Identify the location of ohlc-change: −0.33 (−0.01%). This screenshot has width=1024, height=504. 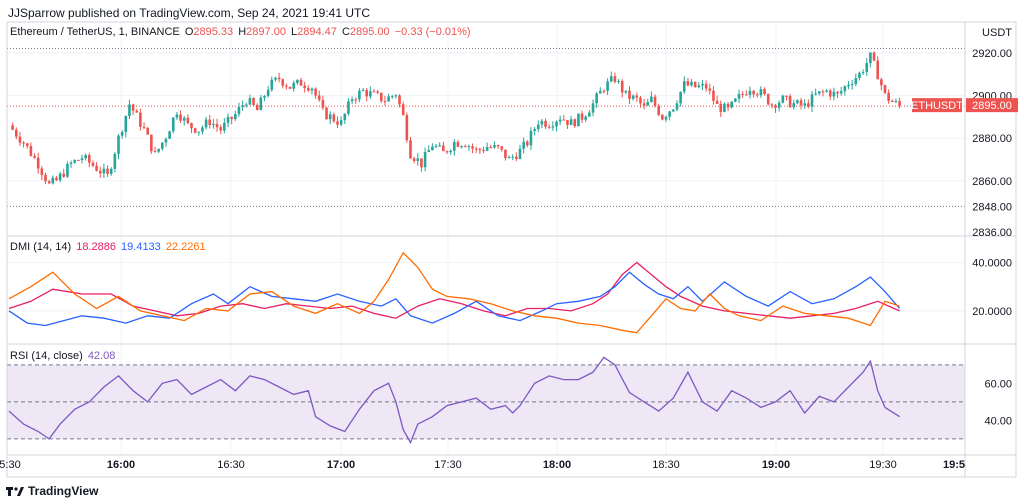
(432, 32).